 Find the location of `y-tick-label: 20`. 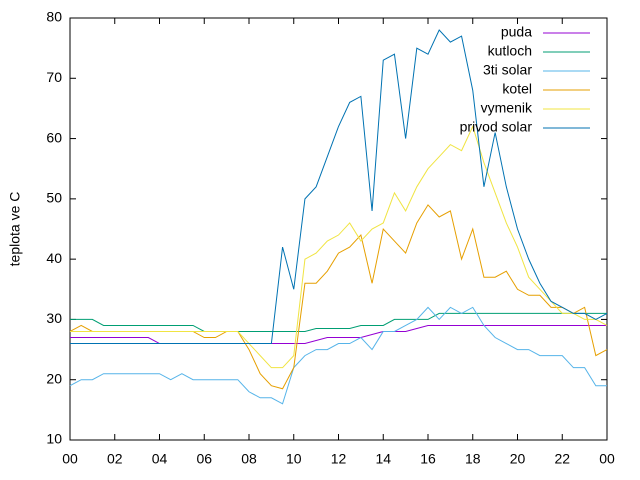

y-tick-label: 20 is located at coordinates (54, 378).